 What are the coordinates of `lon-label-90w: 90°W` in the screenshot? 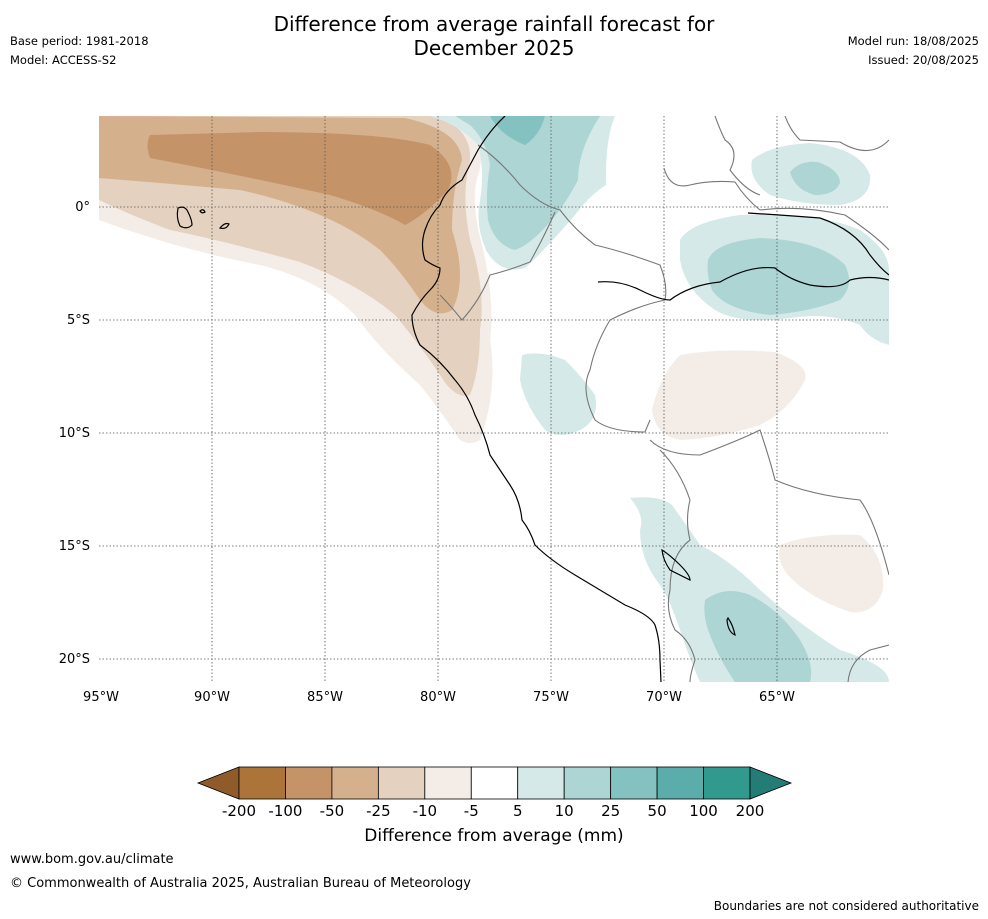 It's located at (212, 697).